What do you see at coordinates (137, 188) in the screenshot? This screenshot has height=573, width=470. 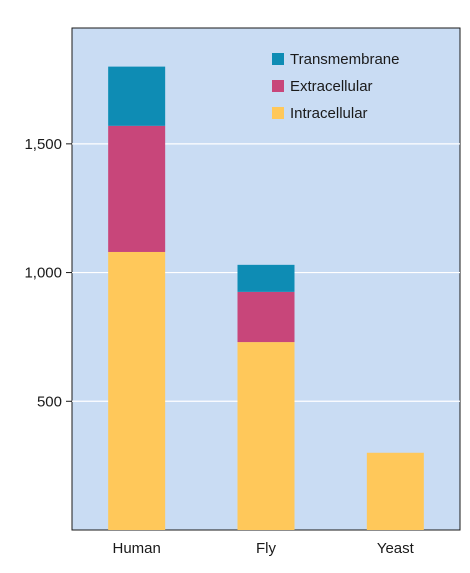 I see `bar-human-extracellular` at bounding box center [137, 188].